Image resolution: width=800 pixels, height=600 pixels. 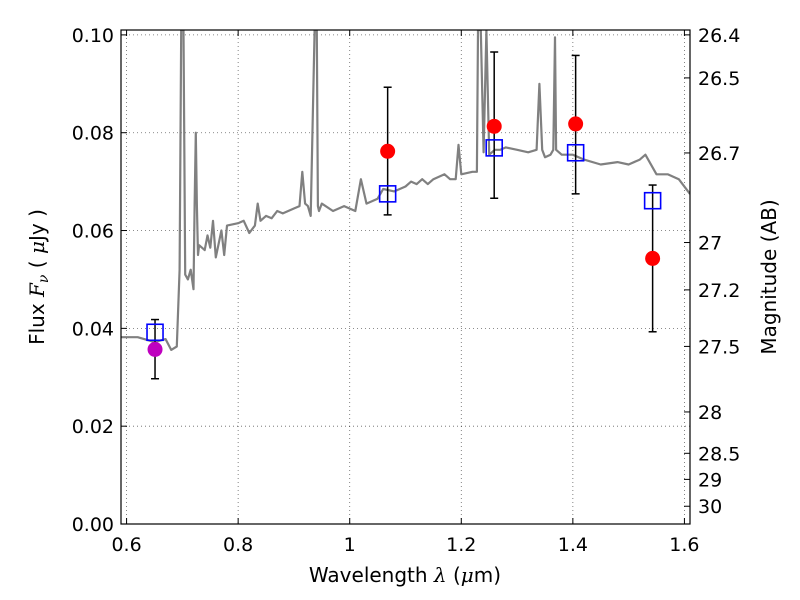 I want to click on x-tick-label: 0.6, so click(x=126, y=545).